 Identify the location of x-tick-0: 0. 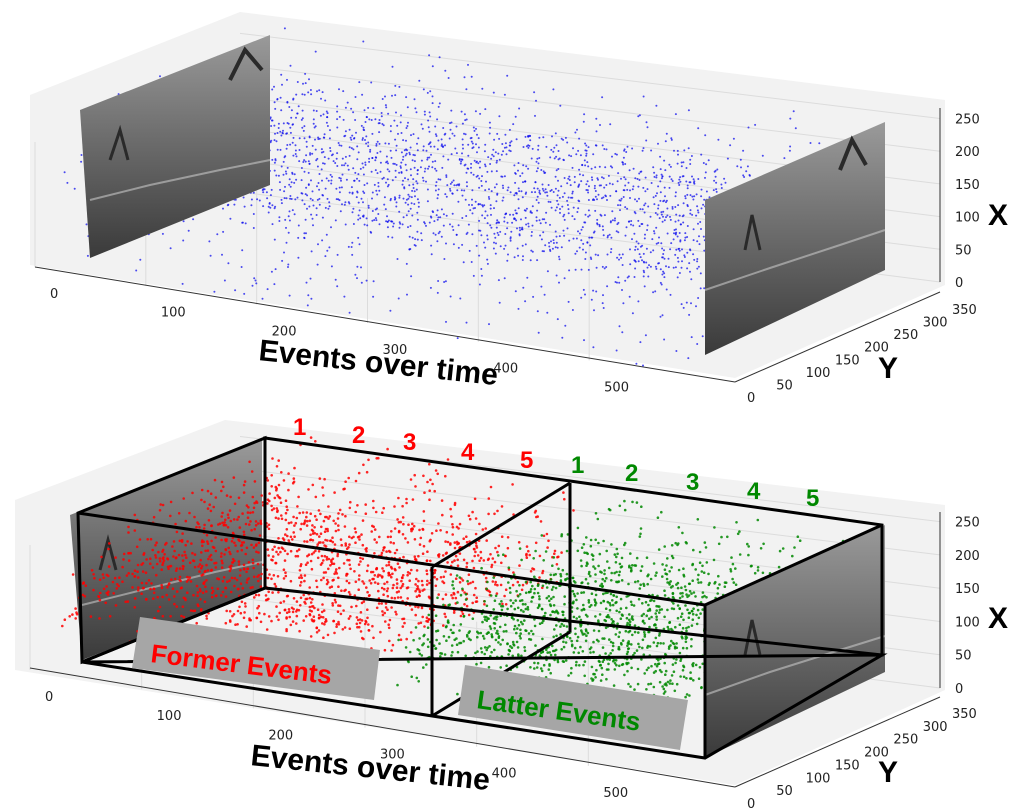
(54, 294).